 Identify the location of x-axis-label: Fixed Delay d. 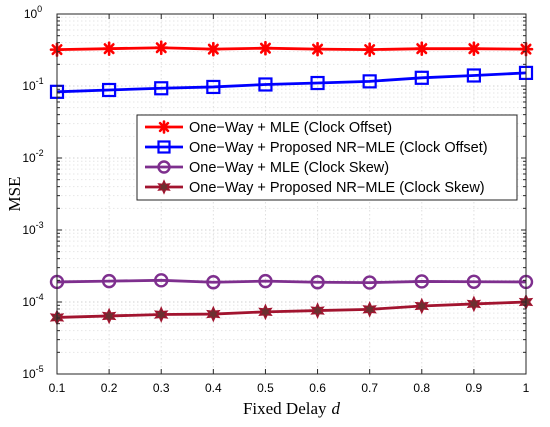
(292, 408).